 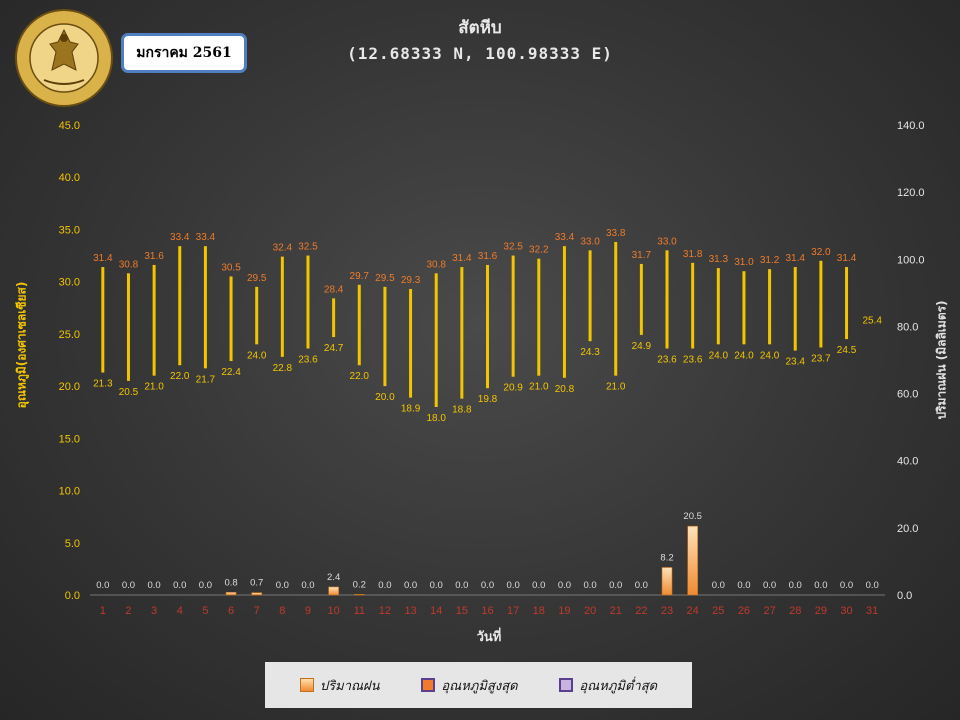 What do you see at coordinates (718, 611) in the screenshot?
I see `day-tick-label: 25` at bounding box center [718, 611].